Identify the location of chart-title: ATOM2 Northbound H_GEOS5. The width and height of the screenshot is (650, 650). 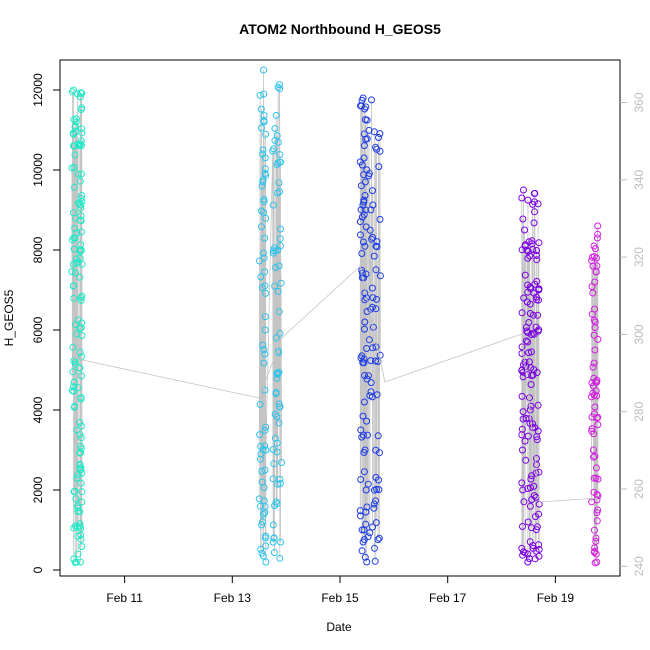
(340, 29).